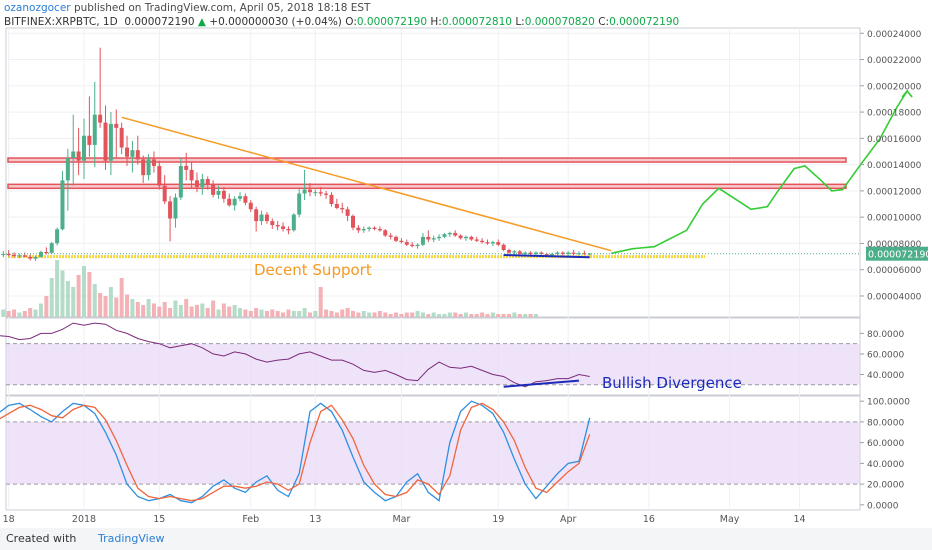 Image resolution: width=932 pixels, height=550 pixels. I want to click on y-tick-label: 0.00022000, so click(894, 61).